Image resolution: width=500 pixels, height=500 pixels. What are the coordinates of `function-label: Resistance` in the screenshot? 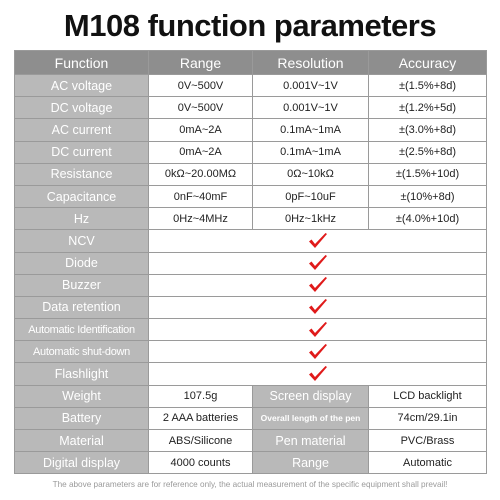 It's located at (81, 174).